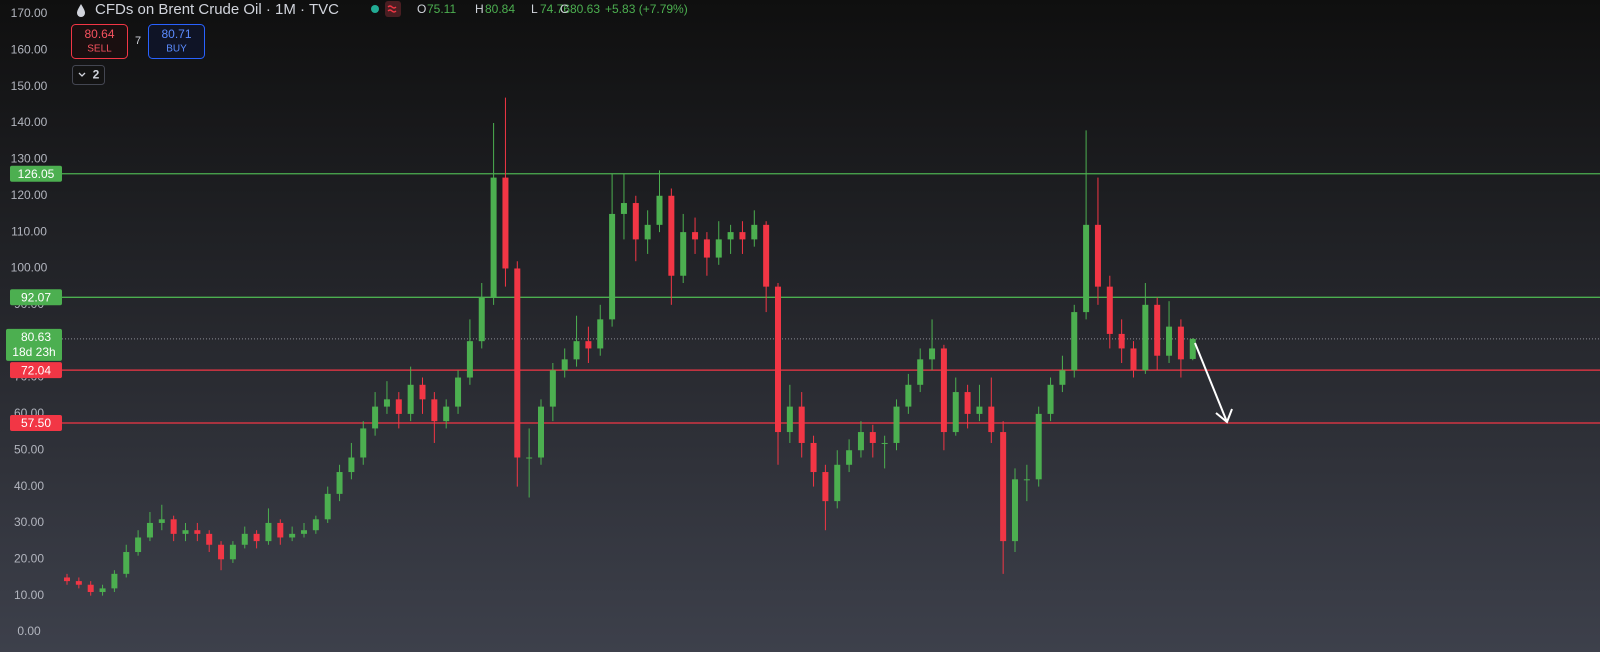  I want to click on arrow-drawing, so click(1213, 383).